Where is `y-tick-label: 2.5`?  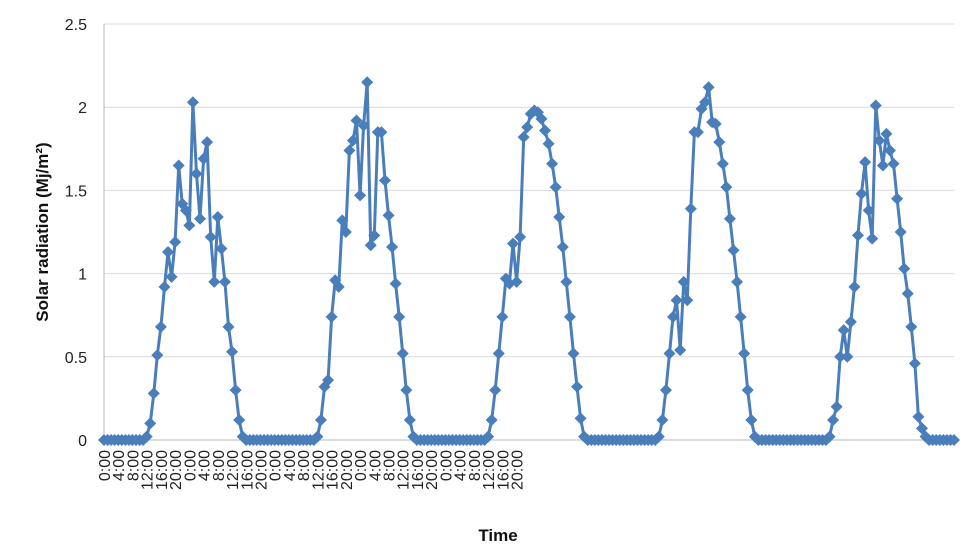
y-tick-label: 2.5 is located at coordinates (76, 25).